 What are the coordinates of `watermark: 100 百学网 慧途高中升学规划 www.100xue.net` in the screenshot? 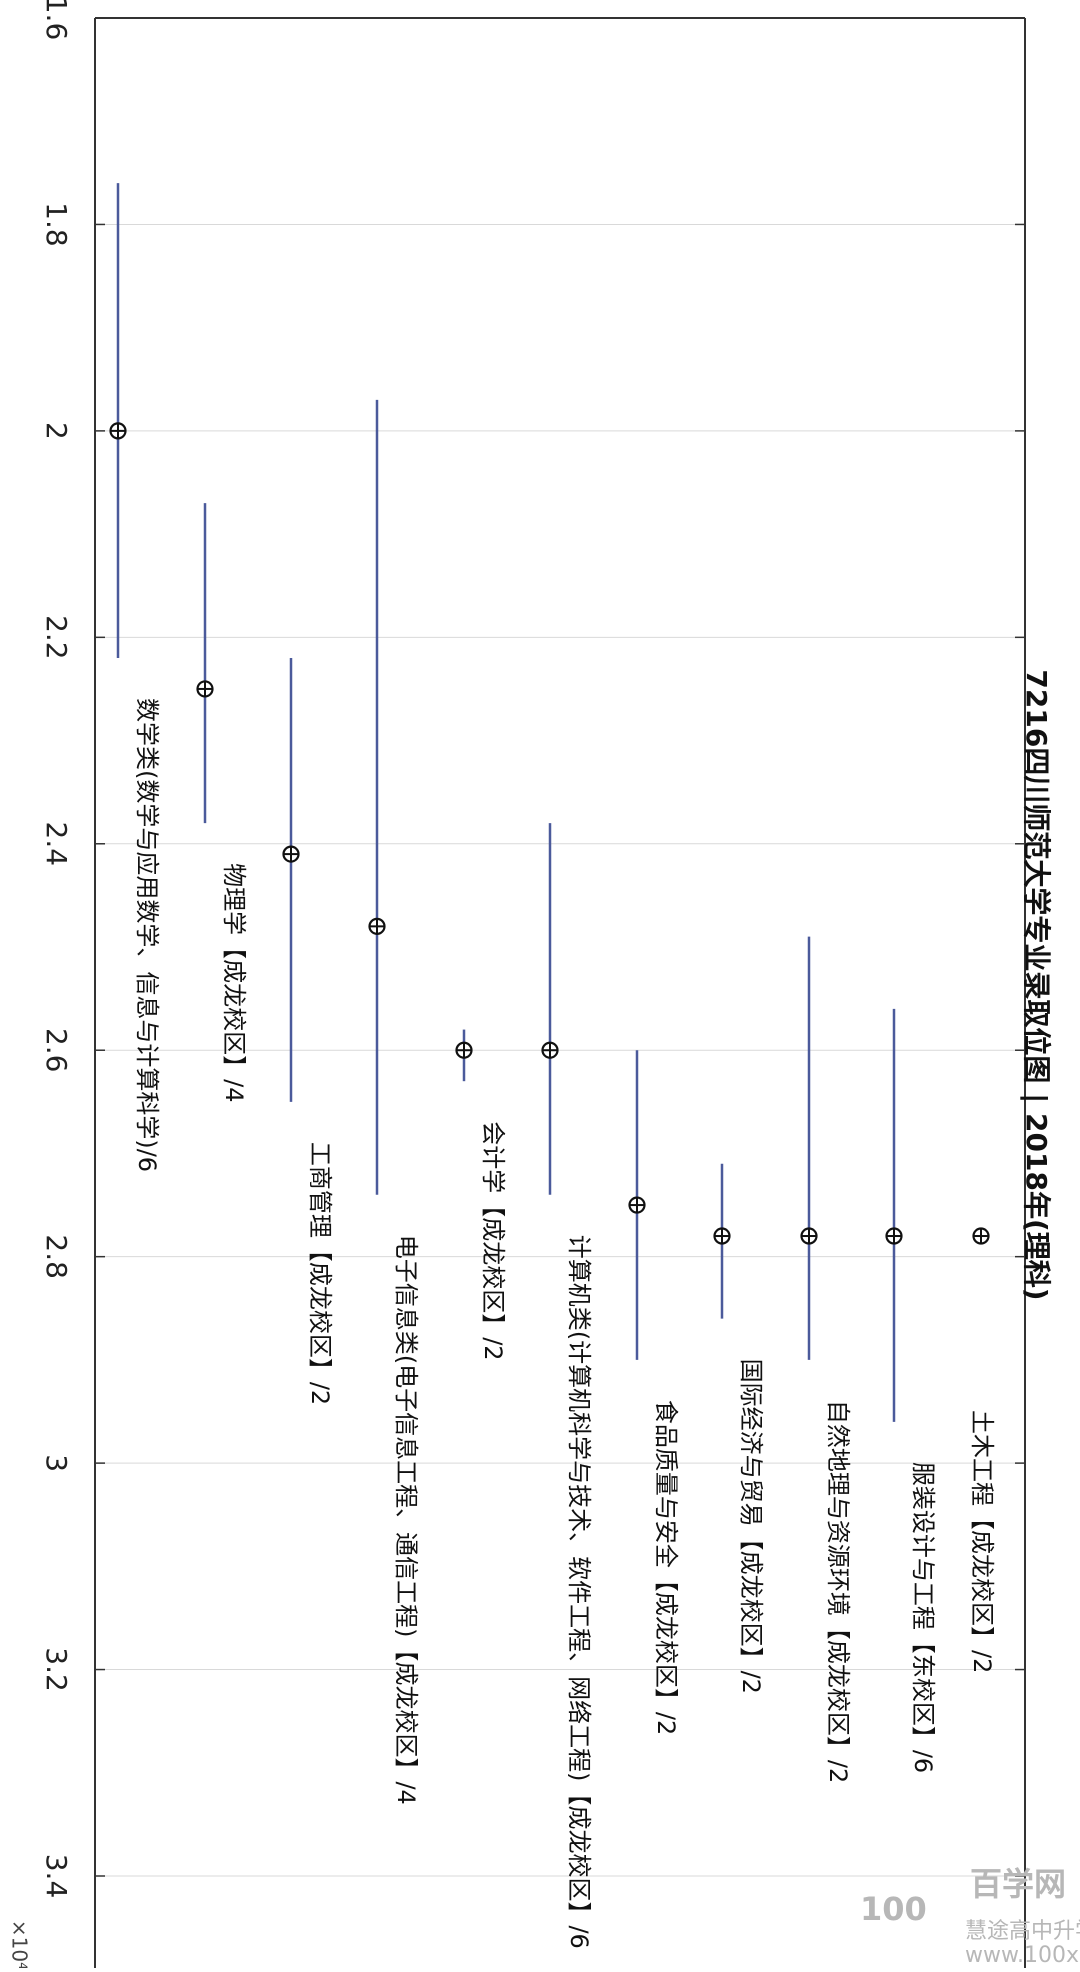 It's located at (970, 1916).